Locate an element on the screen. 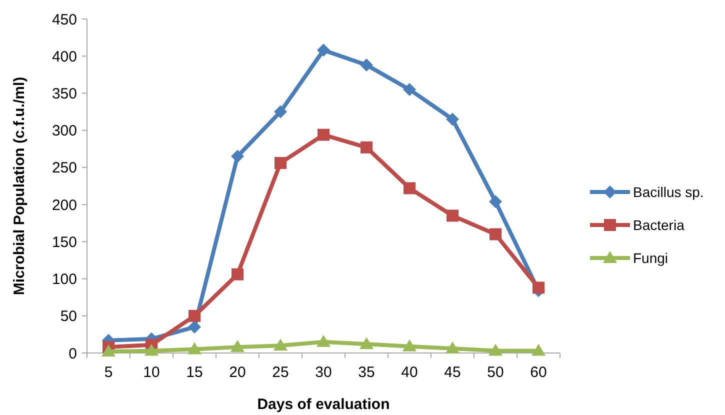 The image size is (725, 415). y-tick-label: 450 is located at coordinates (64, 19).